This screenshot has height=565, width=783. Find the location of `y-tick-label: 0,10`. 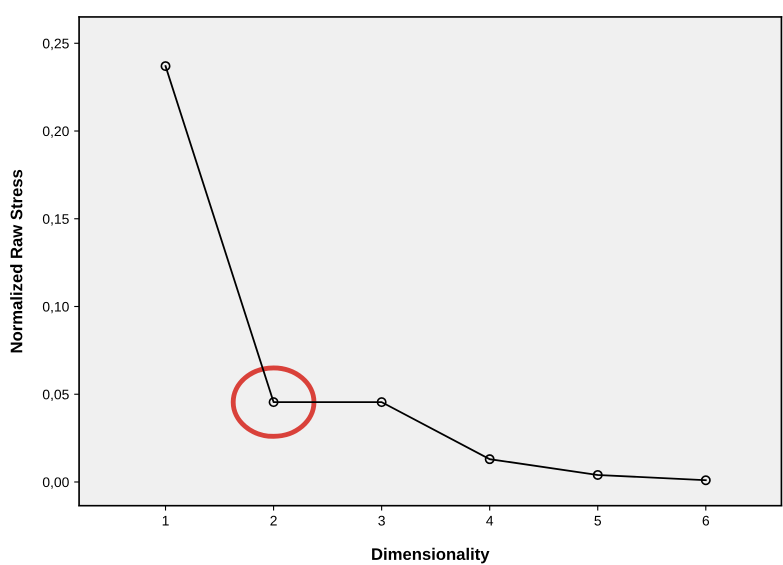

y-tick-label: 0,10 is located at coordinates (55, 308).